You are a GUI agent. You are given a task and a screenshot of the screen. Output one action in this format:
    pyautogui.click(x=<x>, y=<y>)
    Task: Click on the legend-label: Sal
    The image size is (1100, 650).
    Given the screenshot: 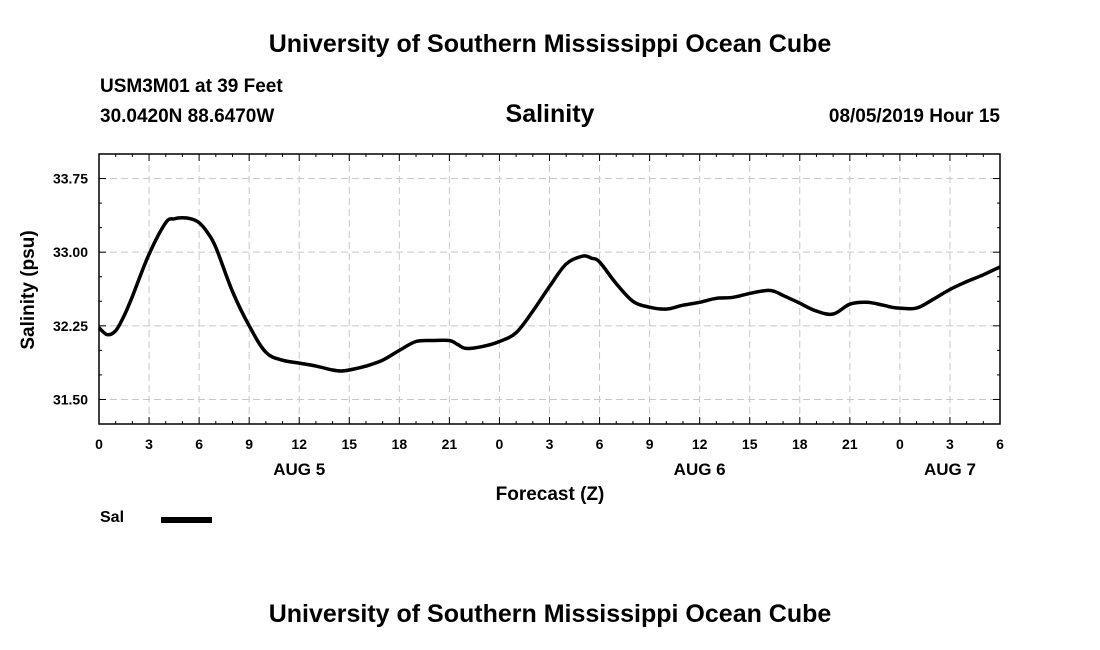 What is the action you would take?
    pyautogui.click(x=112, y=517)
    